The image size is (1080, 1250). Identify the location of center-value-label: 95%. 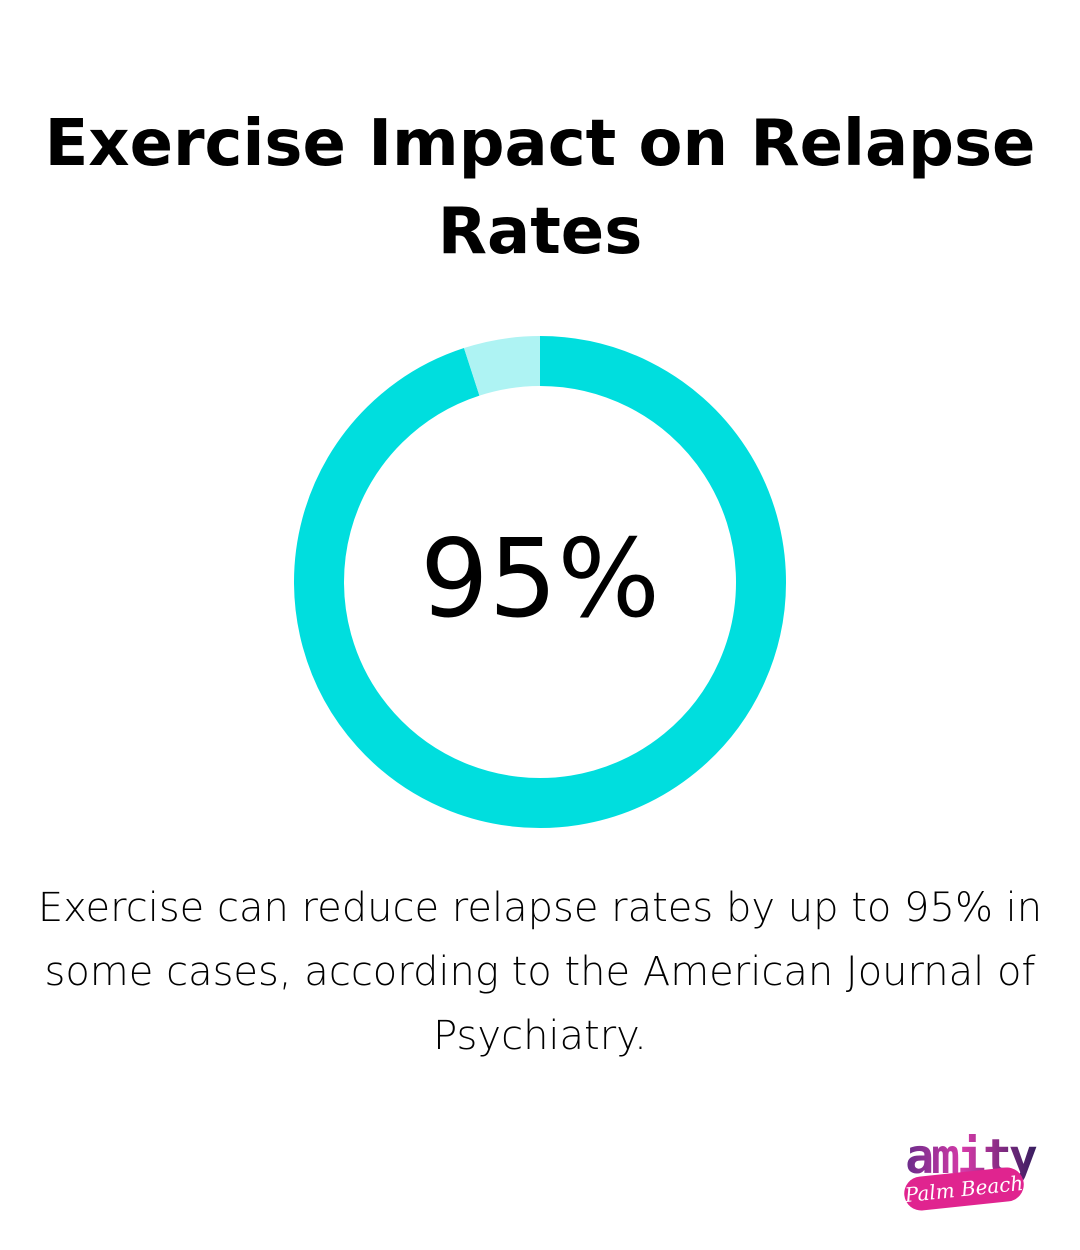
(540, 579).